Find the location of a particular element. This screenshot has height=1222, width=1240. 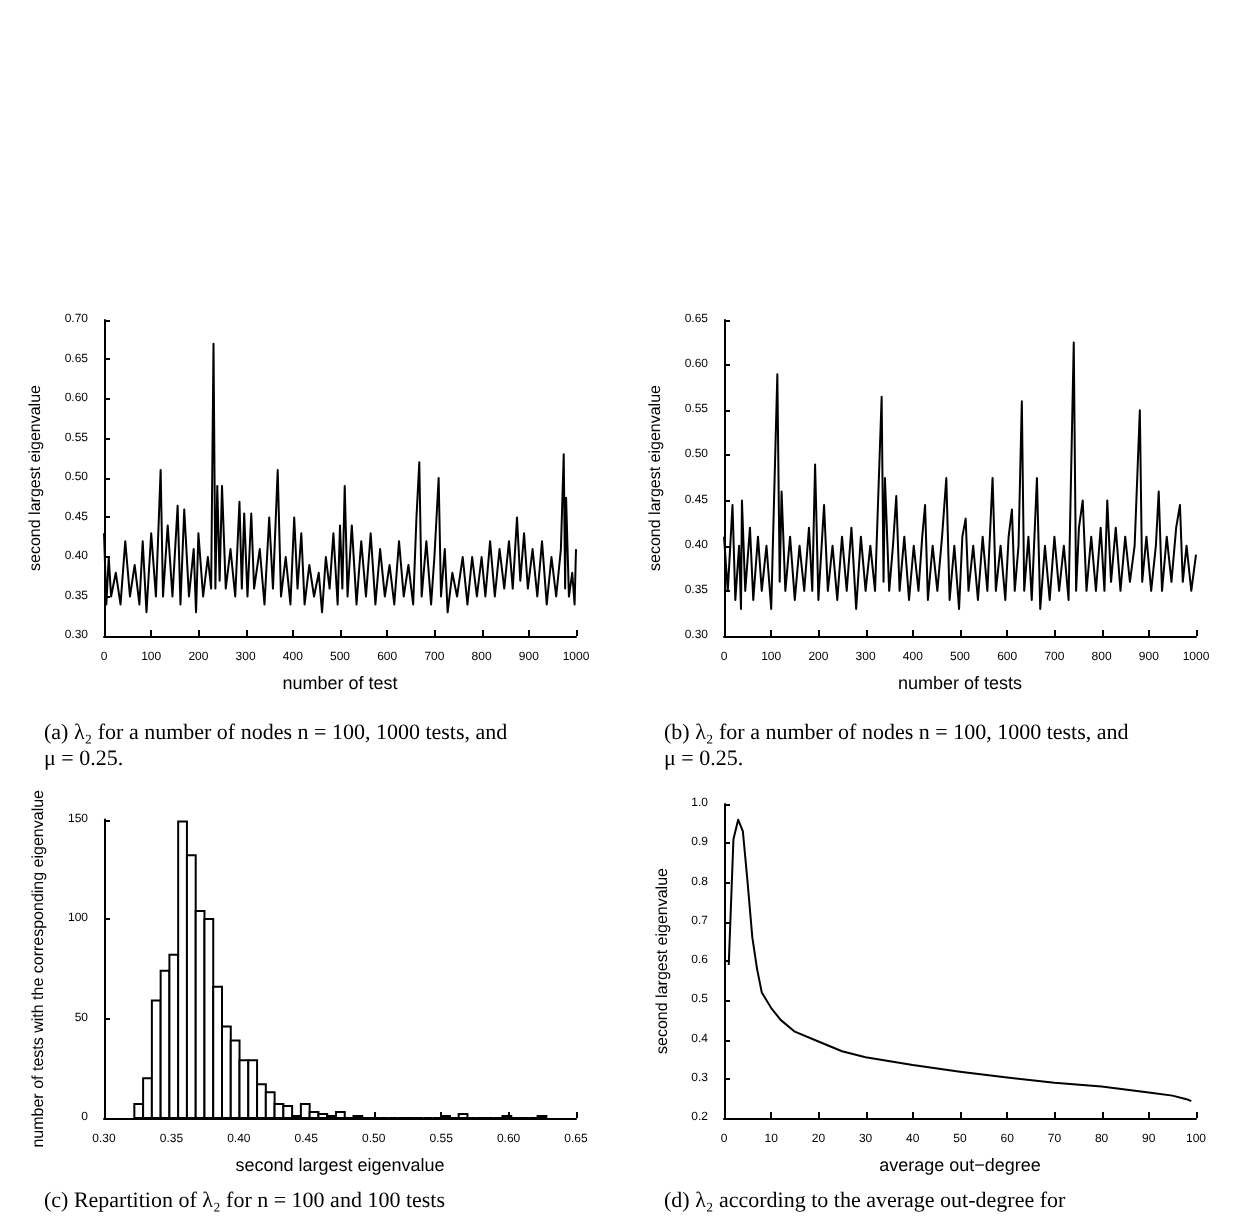

x-axis-title: number of test is located at coordinates (340, 682).